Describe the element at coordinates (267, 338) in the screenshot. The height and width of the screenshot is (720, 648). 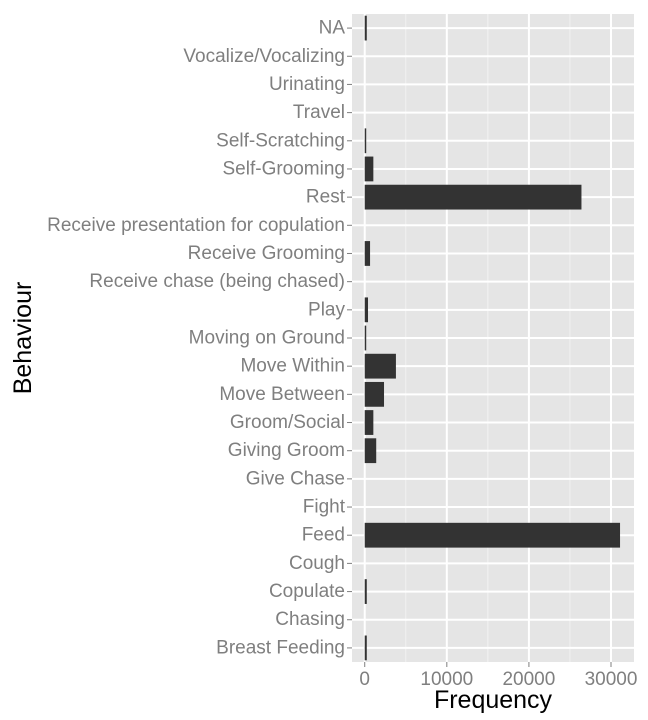
I see `y-tick-label: Moving on Ground` at that location.